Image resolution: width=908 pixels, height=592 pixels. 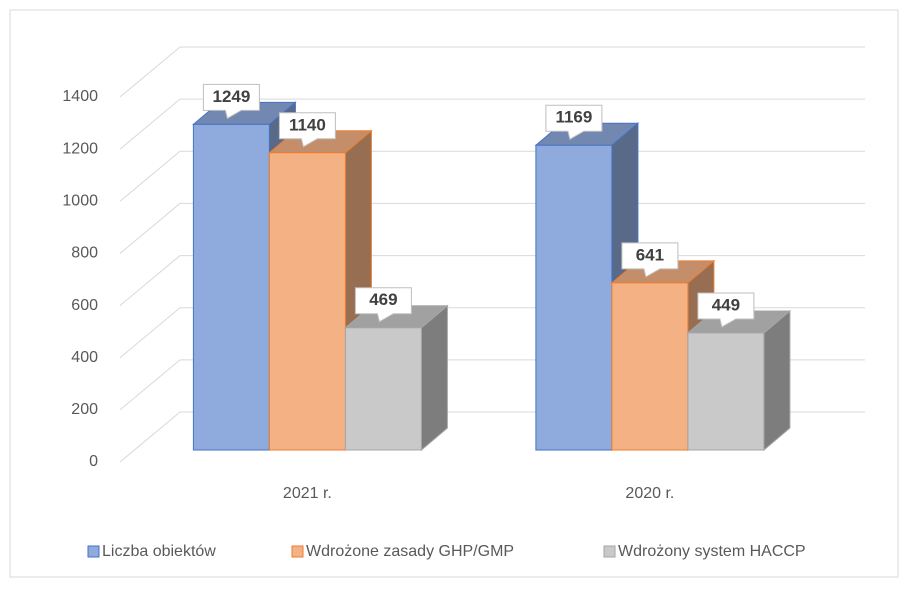 What do you see at coordinates (712, 551) in the screenshot?
I see `legend-label: Wdrożony system HACCP` at bounding box center [712, 551].